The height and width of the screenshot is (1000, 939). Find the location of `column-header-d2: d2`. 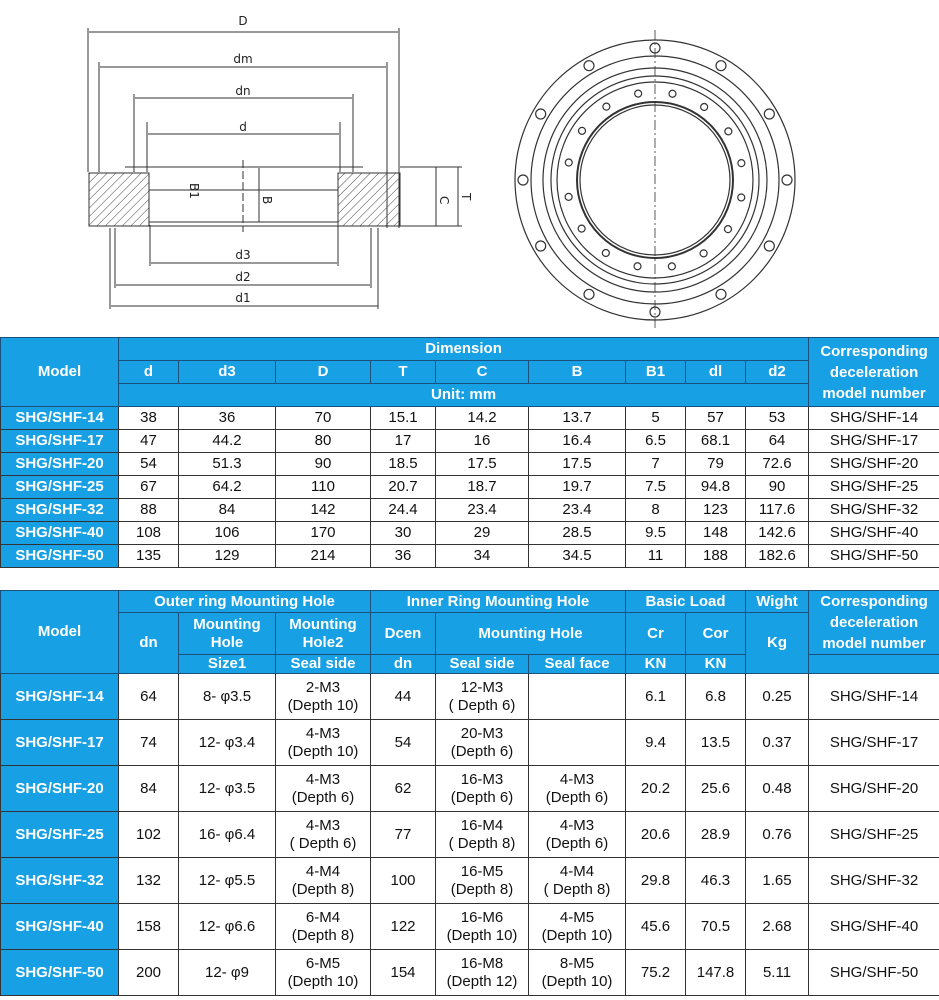

column-header-d2: d2 is located at coordinates (777, 372).